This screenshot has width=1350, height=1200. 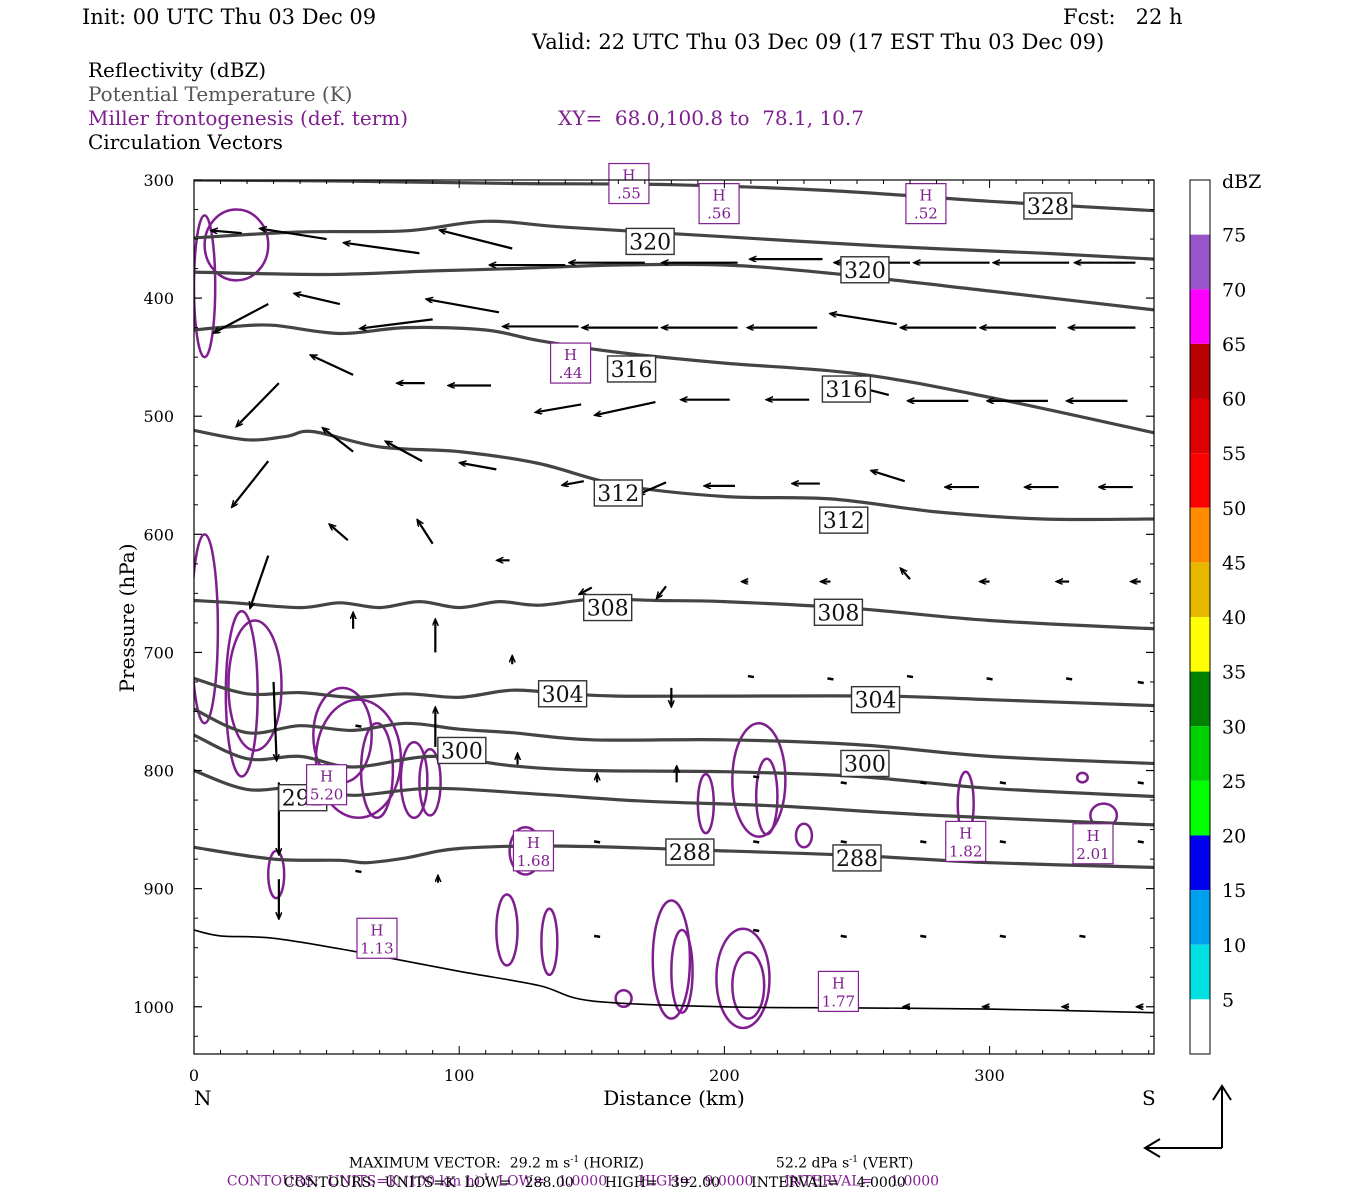 I want to click on max-vert-text: 52.2 dPa s-1 (VERT), so click(x=840, y=1155).